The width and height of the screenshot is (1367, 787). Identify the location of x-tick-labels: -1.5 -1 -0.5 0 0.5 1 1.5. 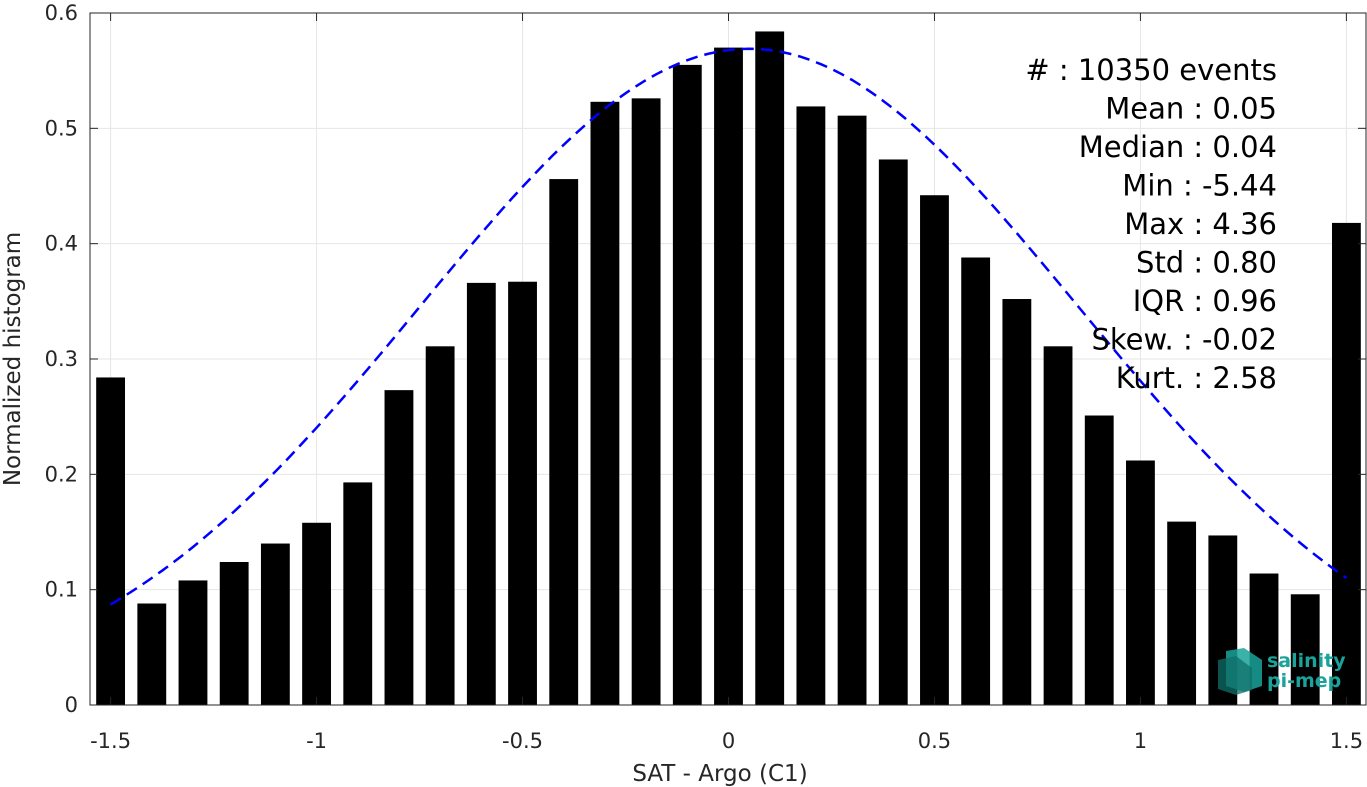
(726, 741).